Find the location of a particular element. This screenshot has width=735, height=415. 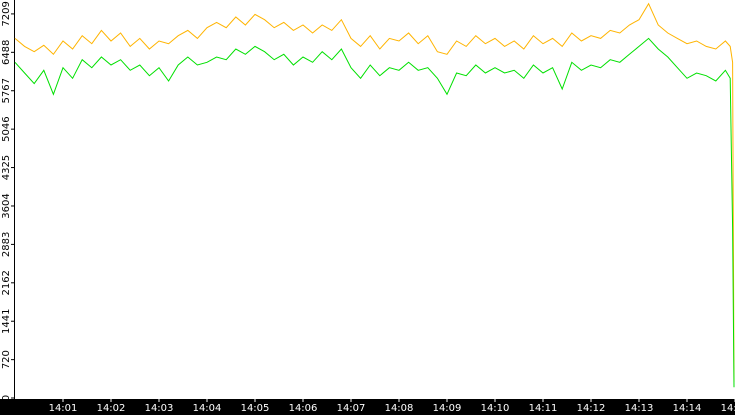

x-tick-label: 14:11 is located at coordinates (543, 408).